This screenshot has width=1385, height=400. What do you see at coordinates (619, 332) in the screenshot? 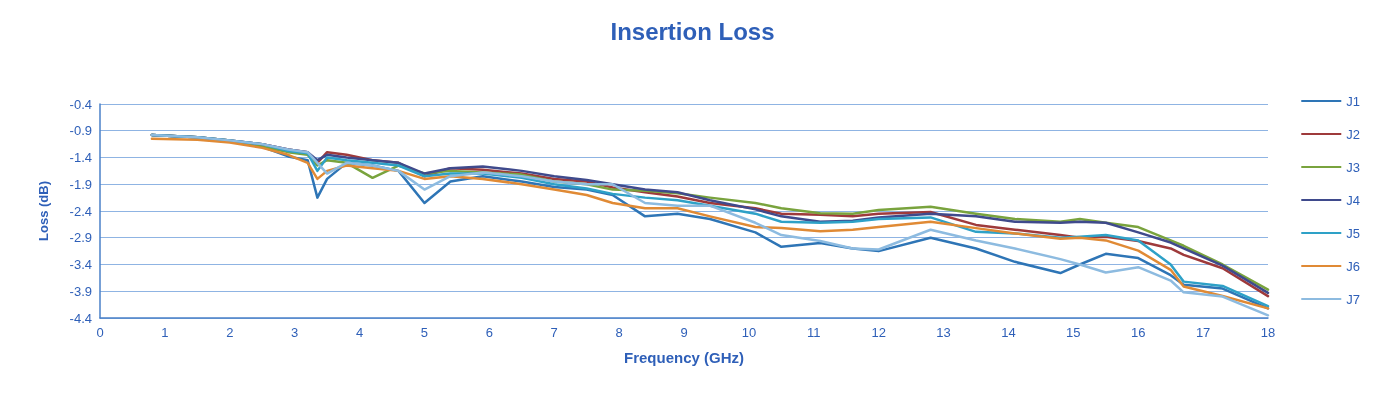
I see `x-tick-label: 8` at bounding box center [619, 332].